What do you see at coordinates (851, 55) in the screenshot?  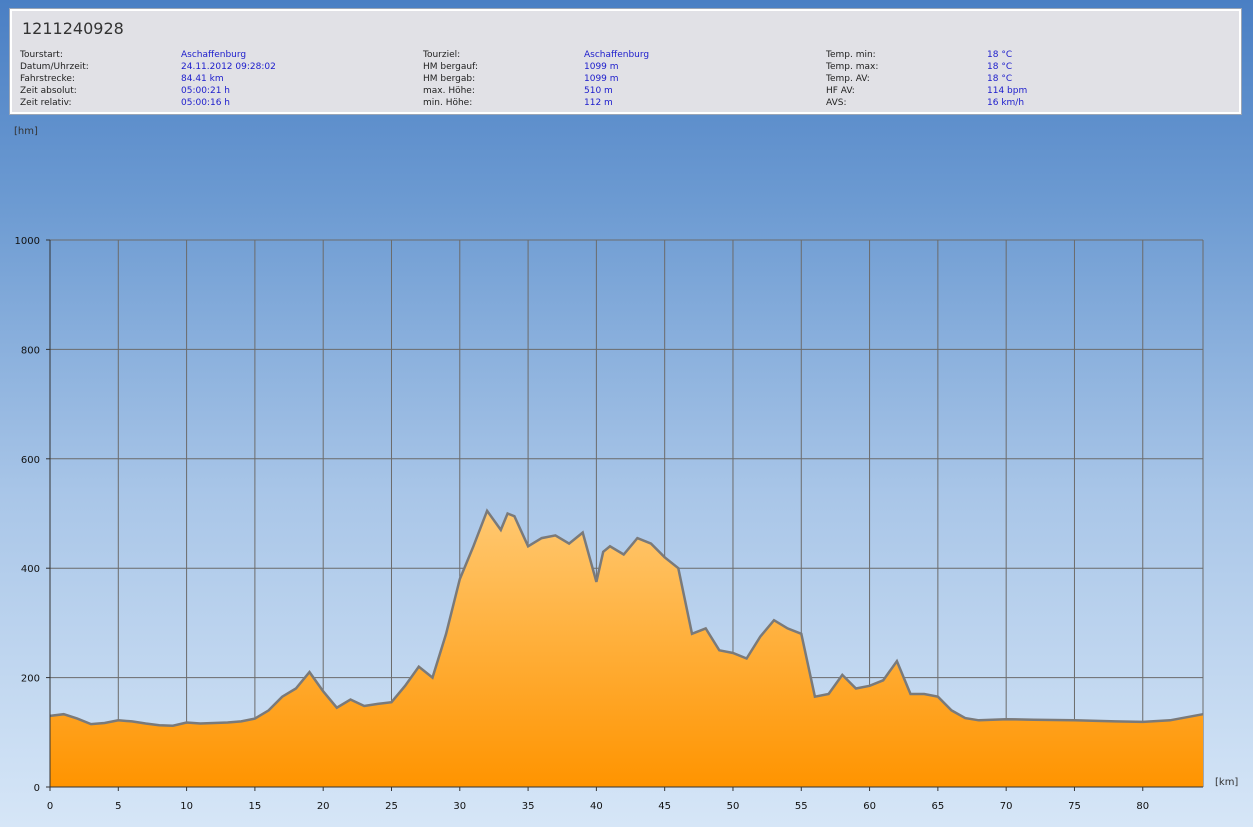 I see `label-temp-min: Temp. min:` at bounding box center [851, 55].